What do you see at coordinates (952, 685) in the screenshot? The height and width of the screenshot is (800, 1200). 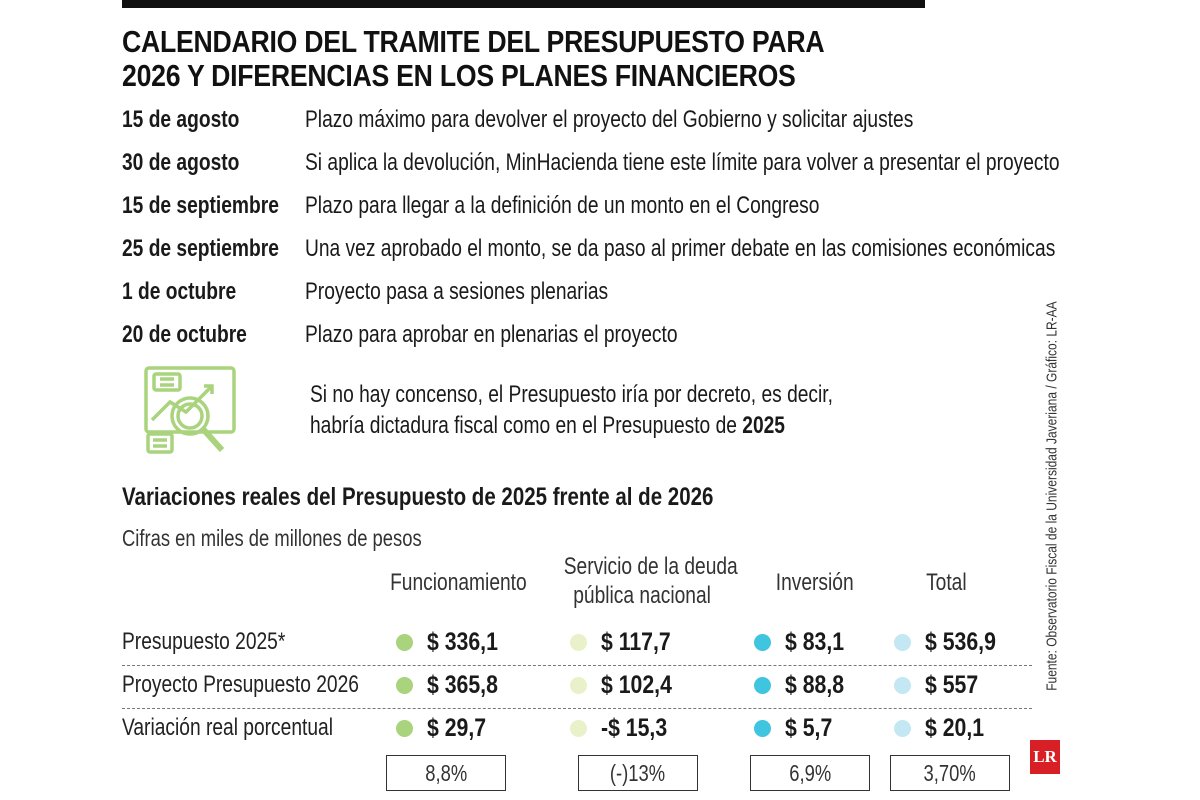 I see `cell-value: $ 557` at bounding box center [952, 685].